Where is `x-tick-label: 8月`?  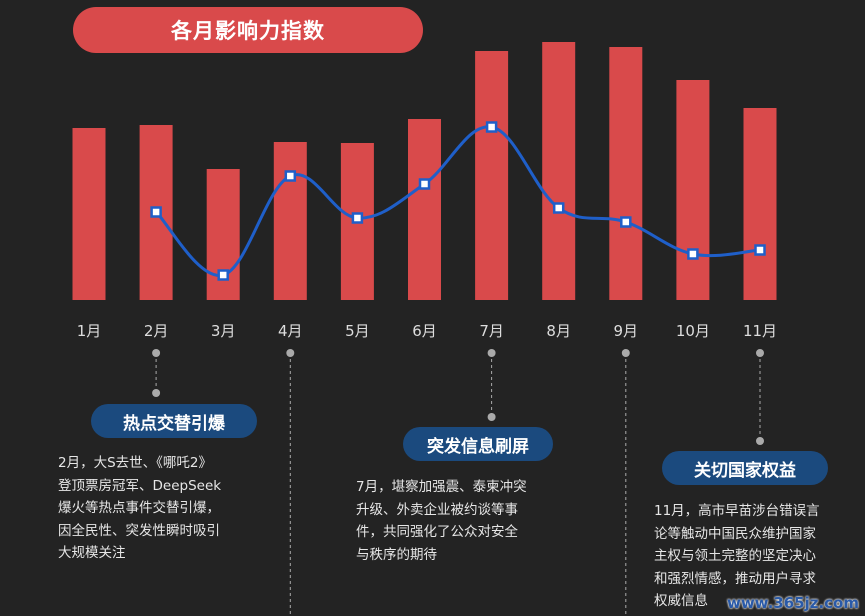 x-tick-label: 8月 is located at coordinates (558, 331).